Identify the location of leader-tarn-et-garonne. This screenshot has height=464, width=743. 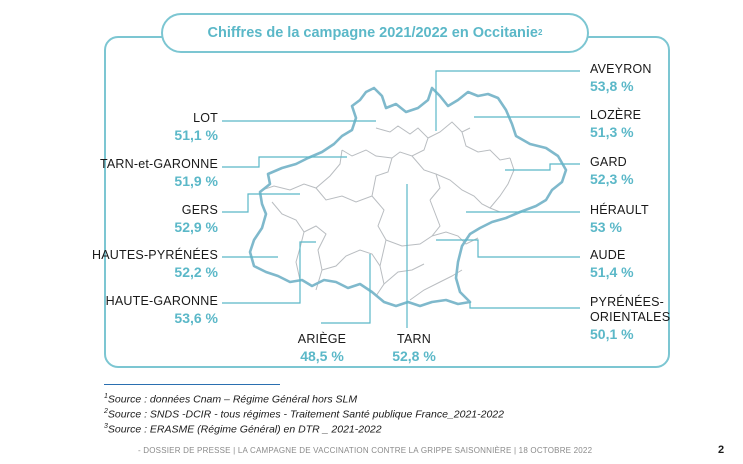
(284, 162).